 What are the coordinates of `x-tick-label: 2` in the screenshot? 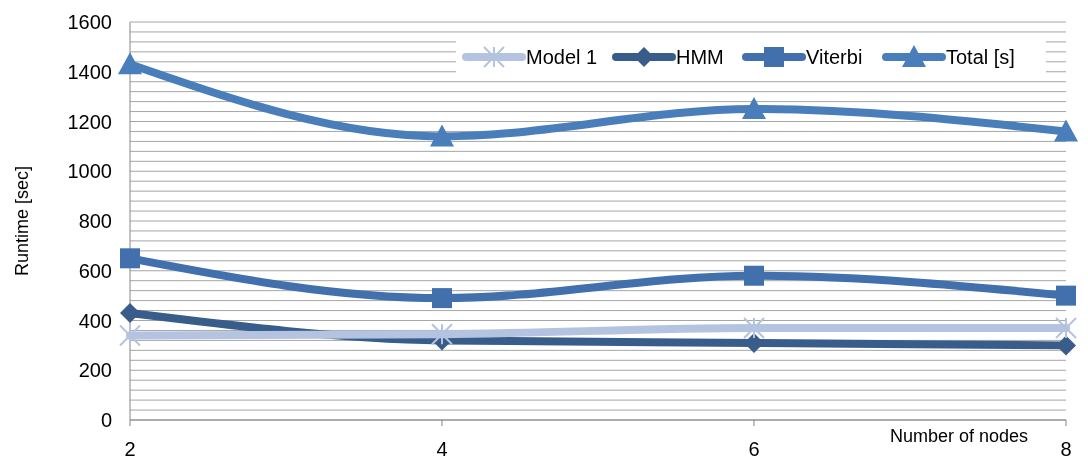 It's located at (130, 449).